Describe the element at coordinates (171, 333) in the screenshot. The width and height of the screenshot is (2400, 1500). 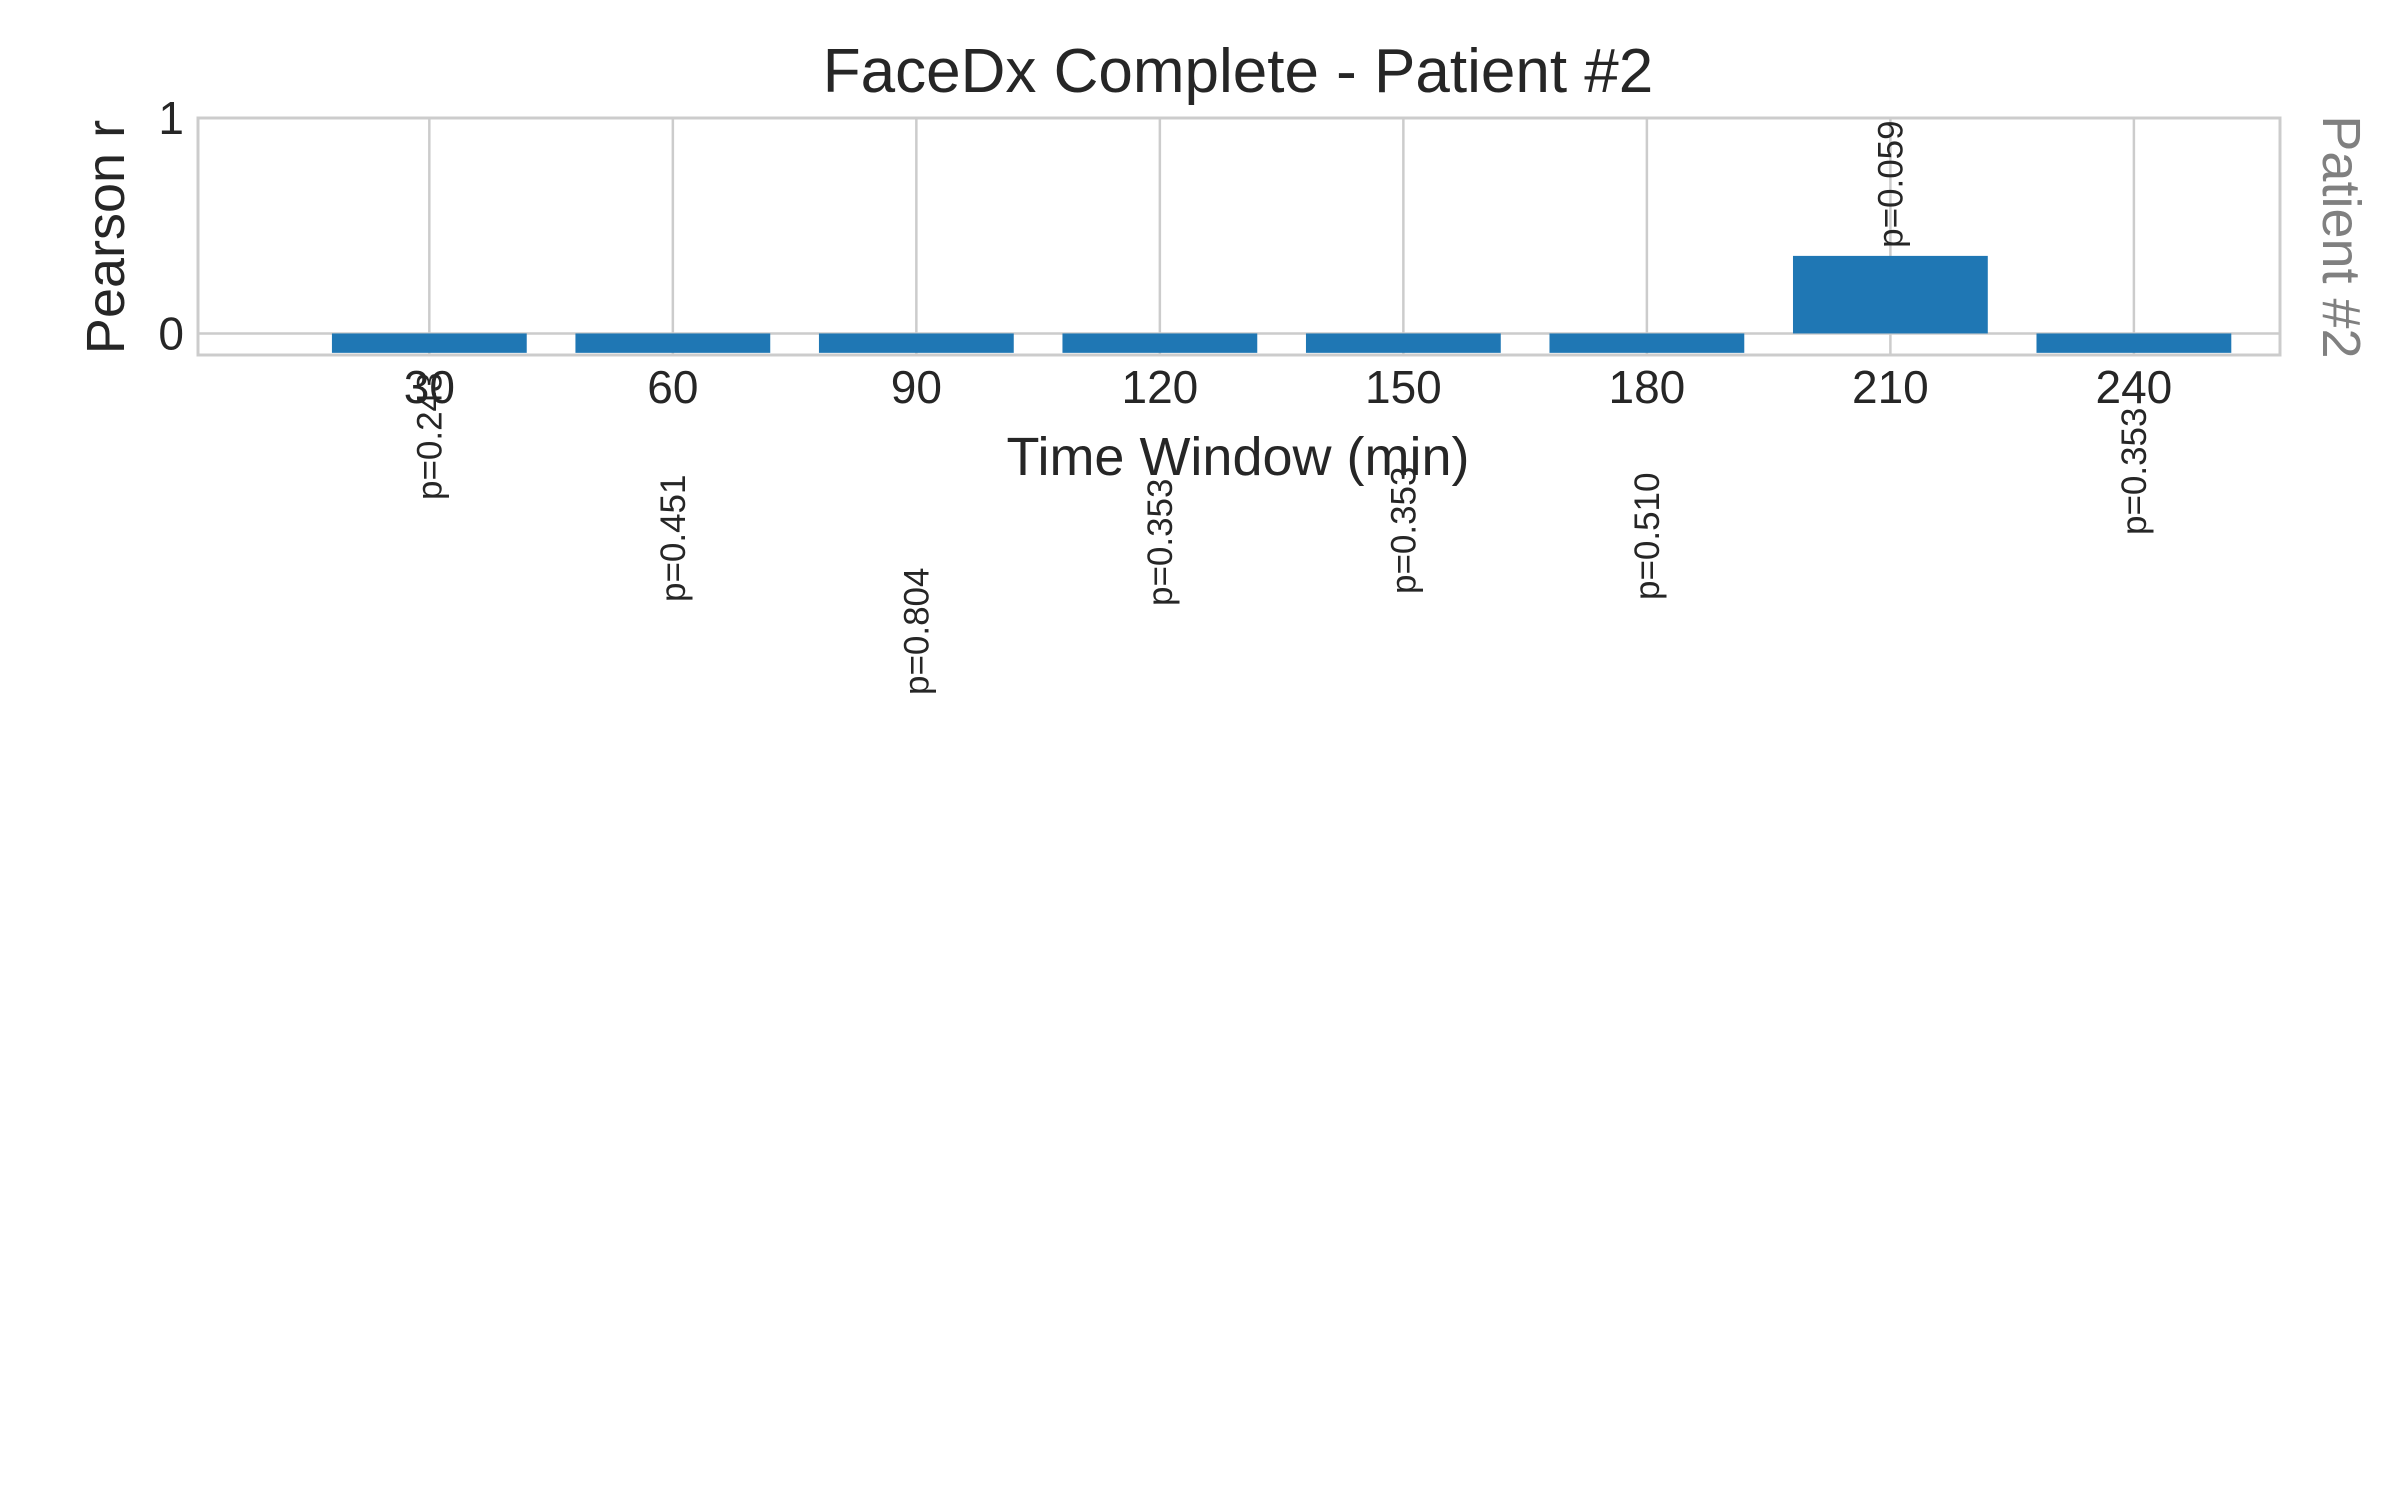
I see `y-tick-label: 0` at that location.